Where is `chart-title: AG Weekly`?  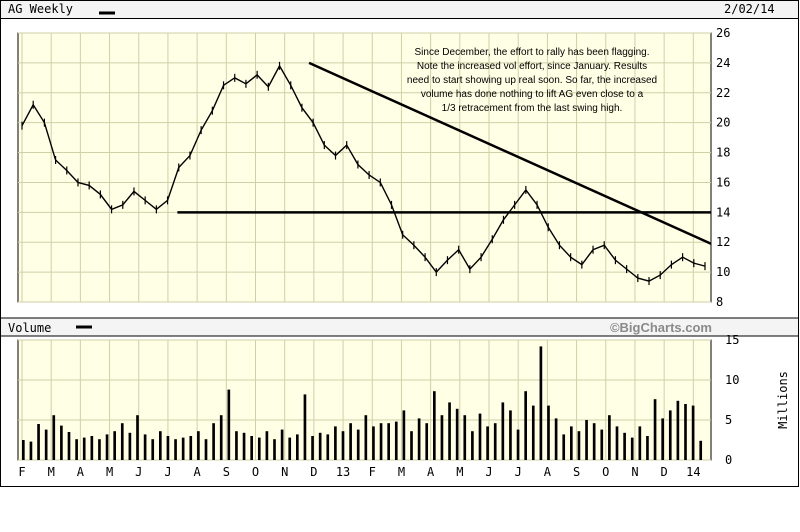 chart-title: AG Weekly is located at coordinates (41, 9).